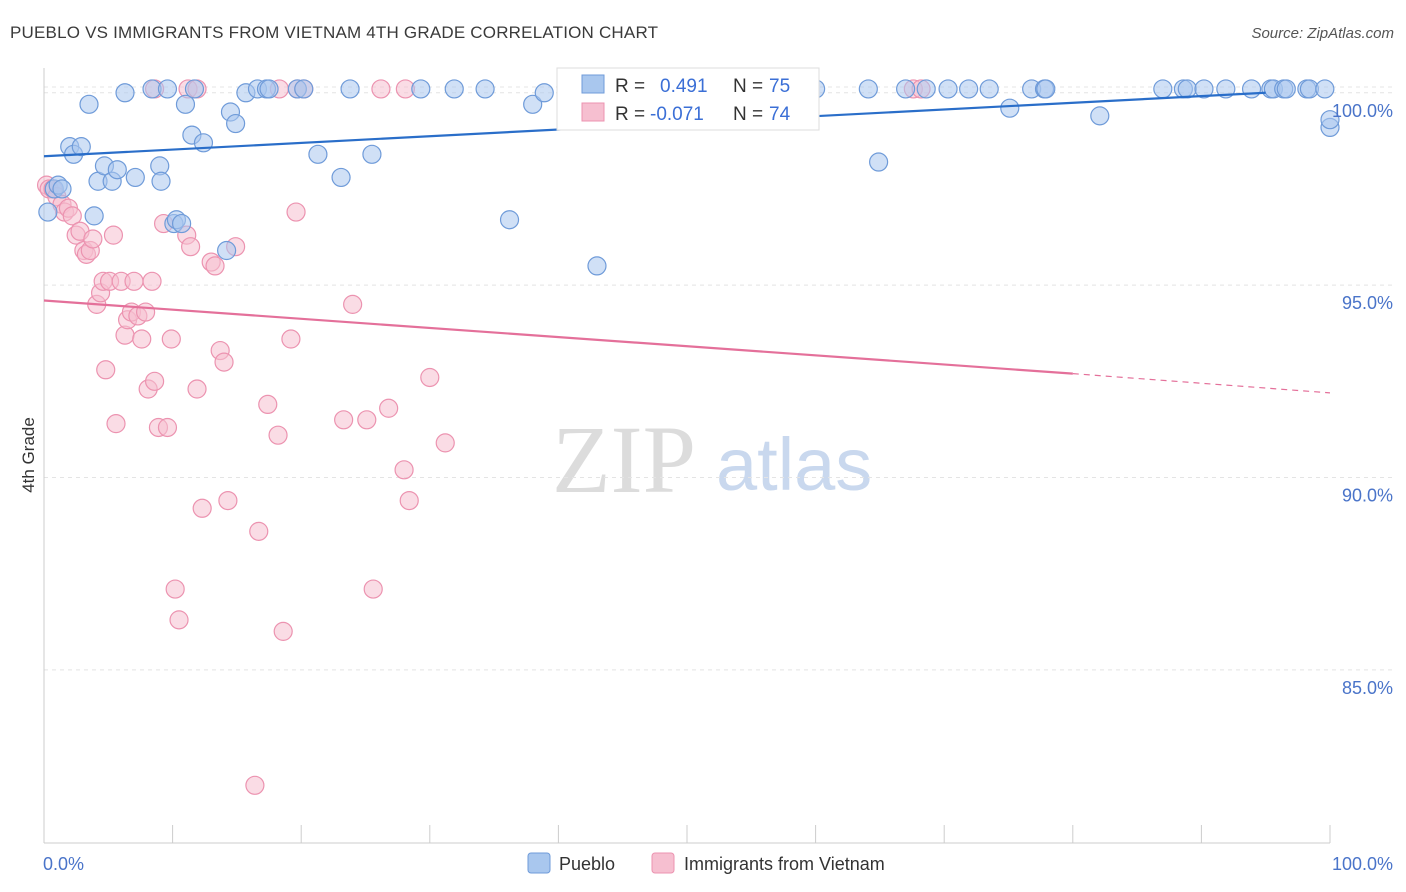 This screenshot has height=892, width=1406. What do you see at coordinates (677, 114) in the screenshot?
I see `stats-vietnam-r-value: -0.071` at bounding box center [677, 114].